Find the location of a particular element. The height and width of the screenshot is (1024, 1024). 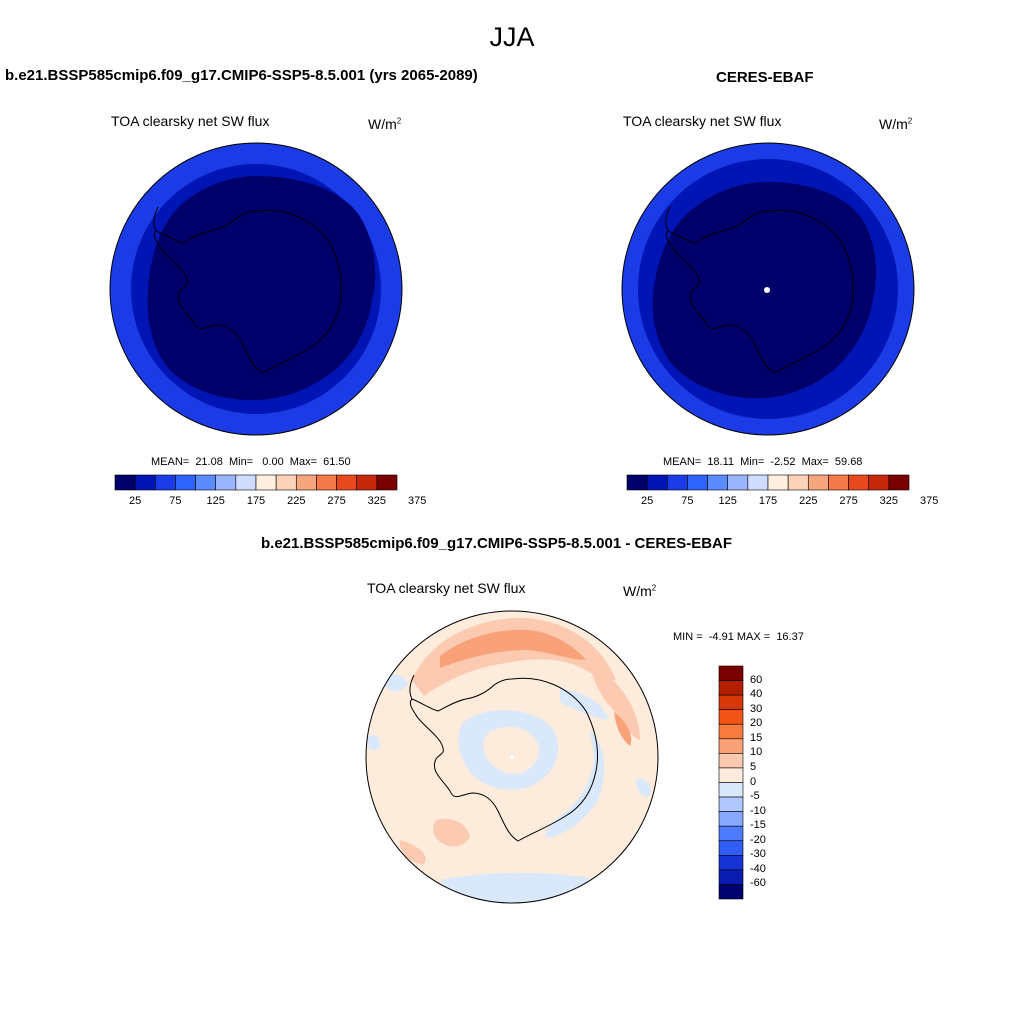

colorbar-tick-label: 30 is located at coordinates (756, 708).